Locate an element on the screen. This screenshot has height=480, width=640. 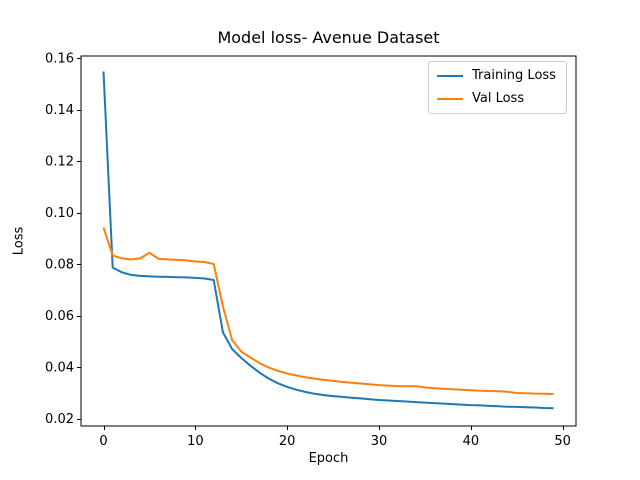
legend: Training Loss Val Loss is located at coordinates (497, 87).